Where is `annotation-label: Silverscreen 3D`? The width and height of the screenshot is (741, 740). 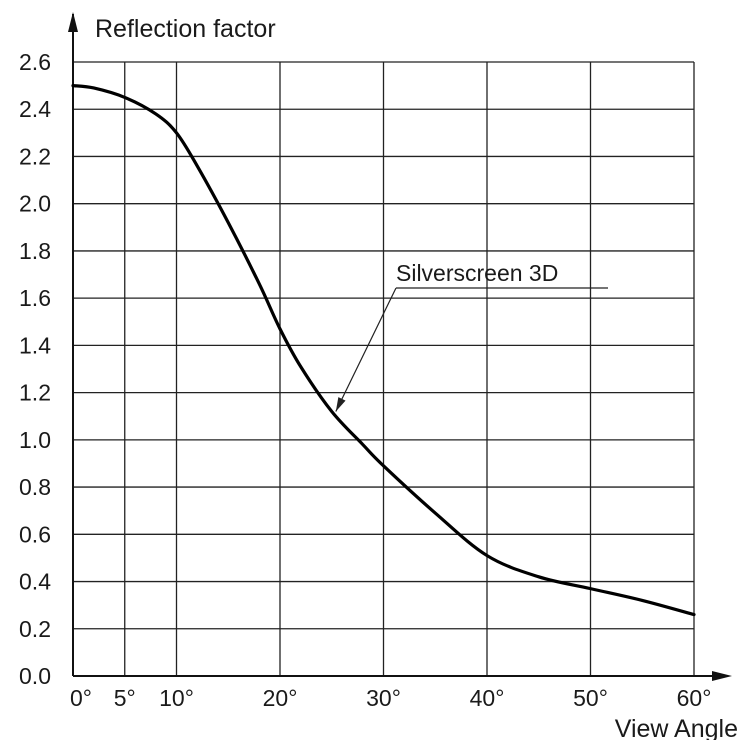
annotation-label: Silverscreen 3D is located at coordinates (477, 273).